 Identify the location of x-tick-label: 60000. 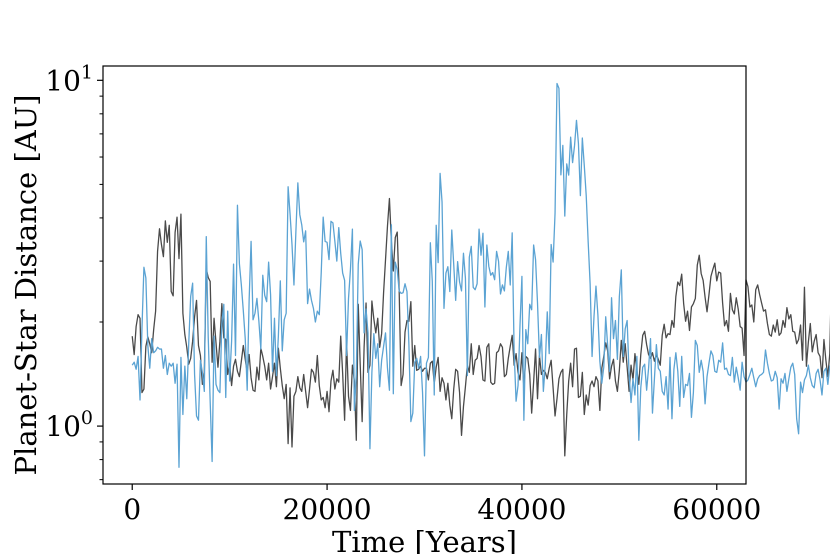
(716, 509).